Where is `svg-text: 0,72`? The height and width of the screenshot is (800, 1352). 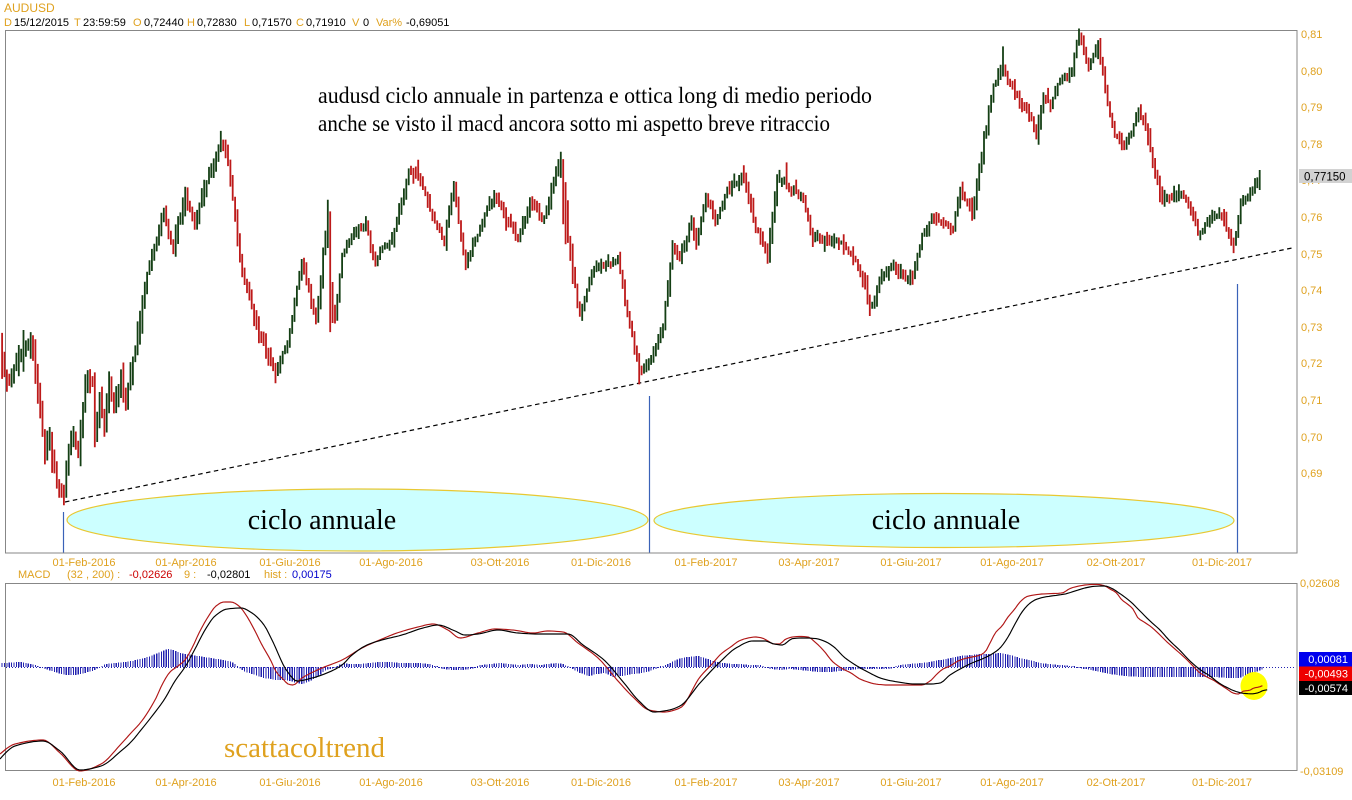 svg-text: 0,72 is located at coordinates (1311, 364).